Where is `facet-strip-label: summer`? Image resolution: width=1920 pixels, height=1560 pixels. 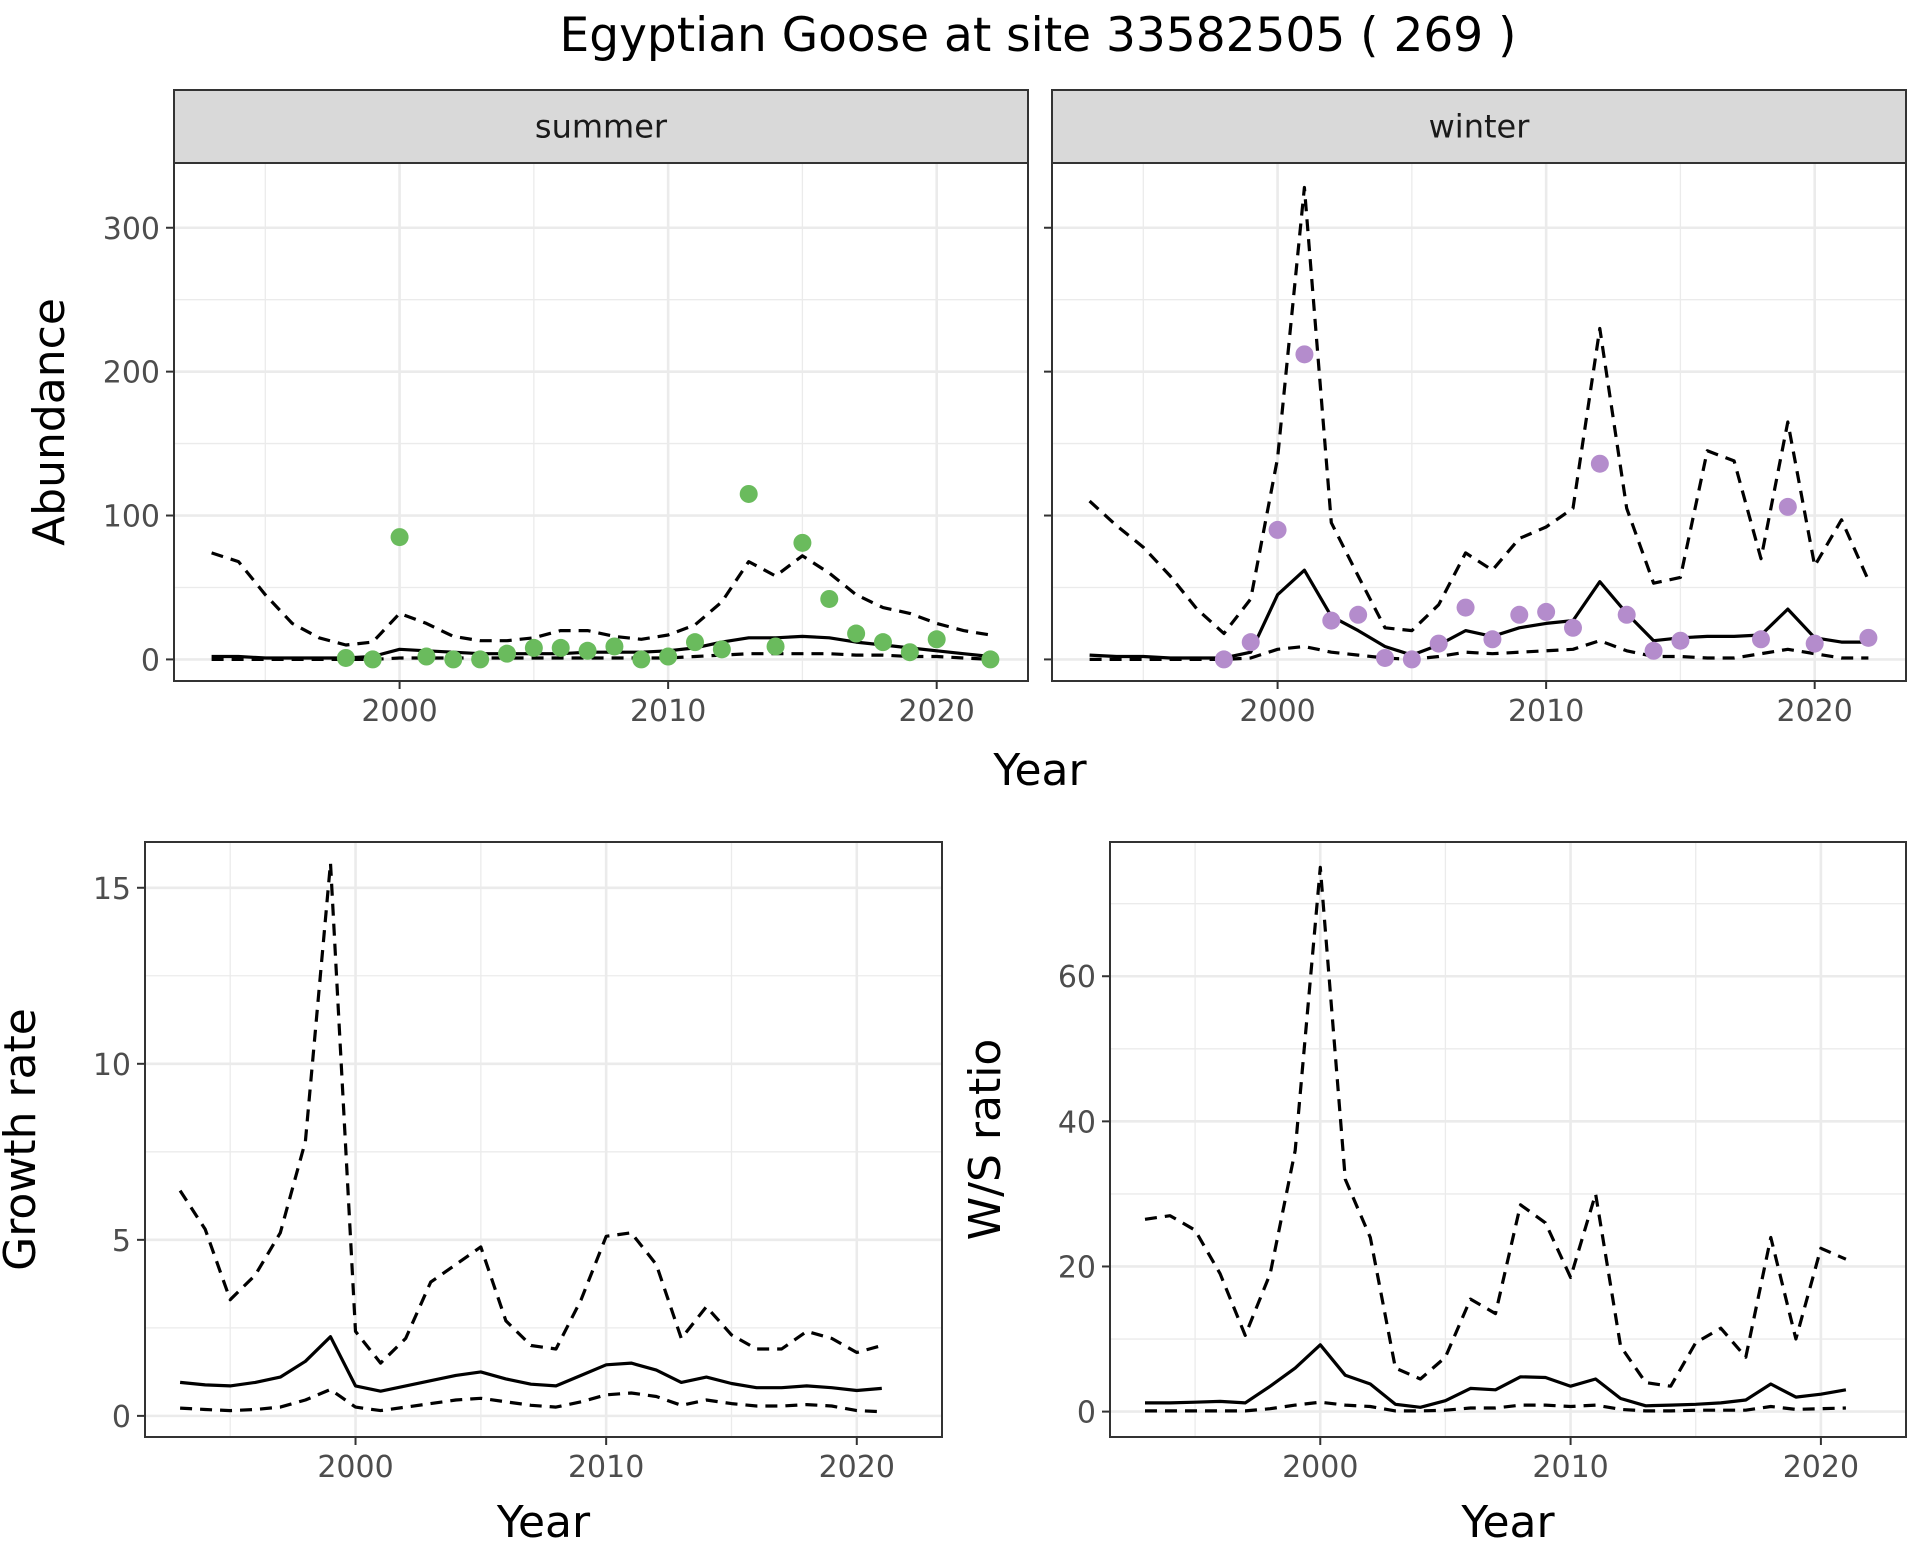 facet-strip-label: summer is located at coordinates (601, 127).